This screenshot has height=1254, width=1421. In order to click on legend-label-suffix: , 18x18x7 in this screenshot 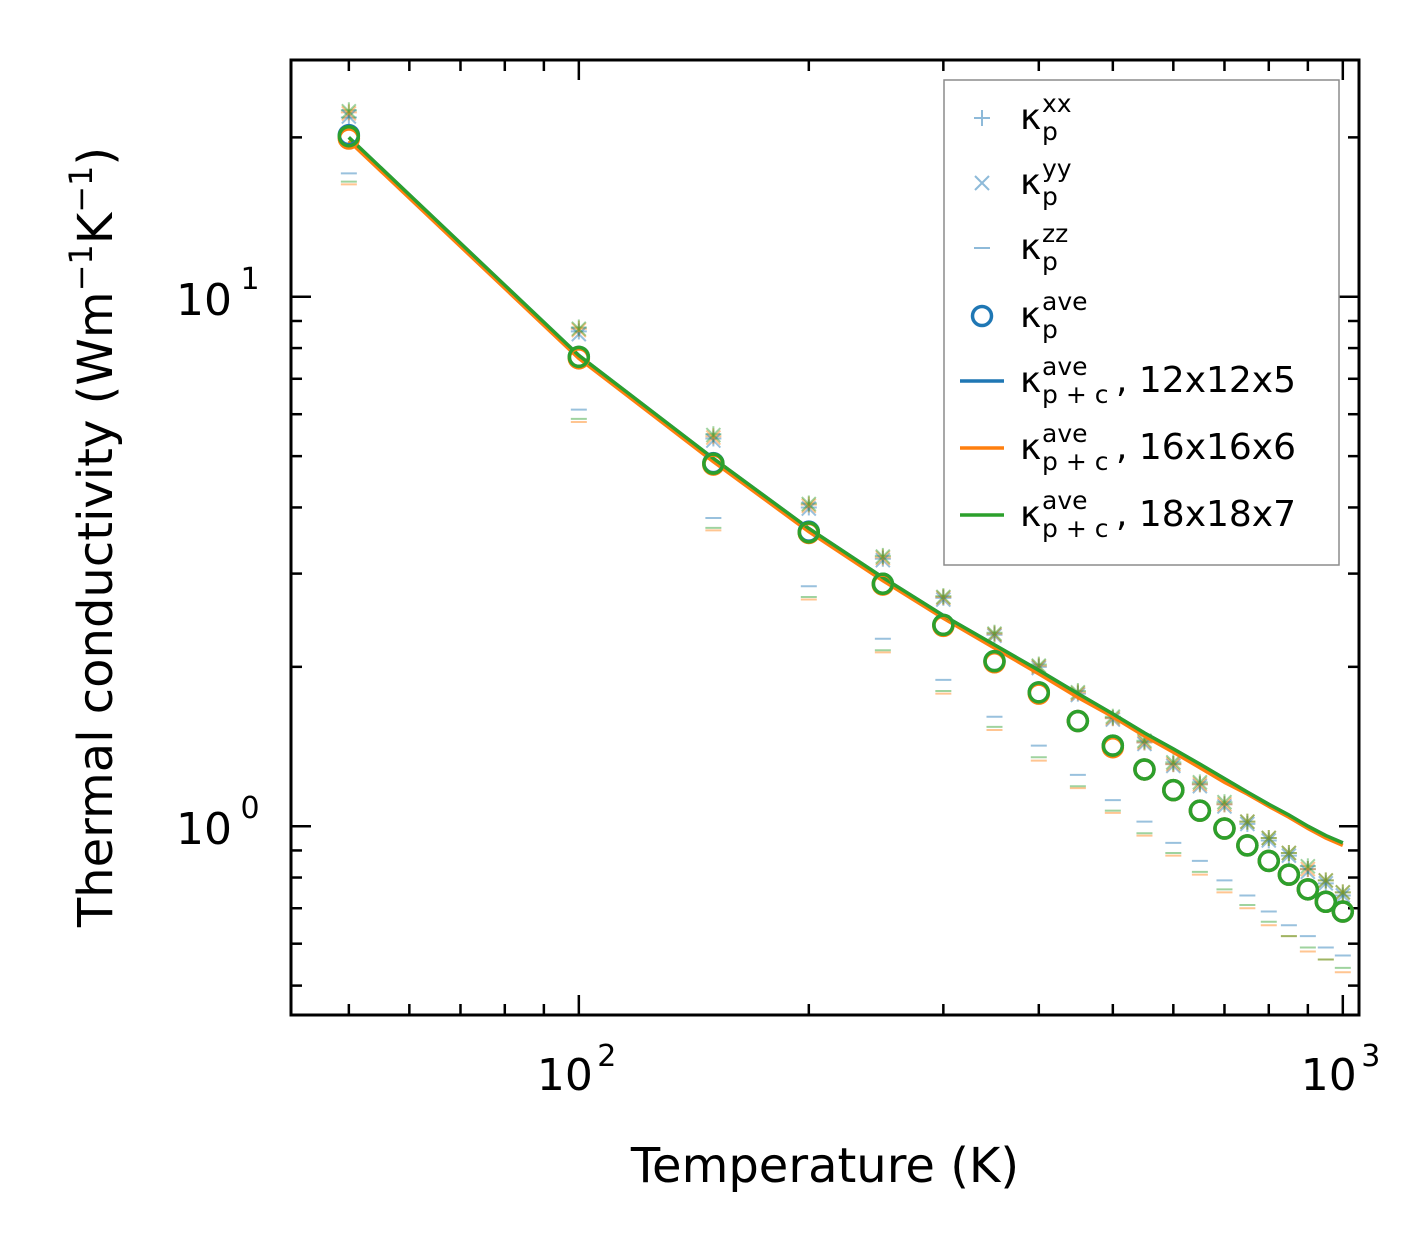, I will do `click(1206, 514)`.